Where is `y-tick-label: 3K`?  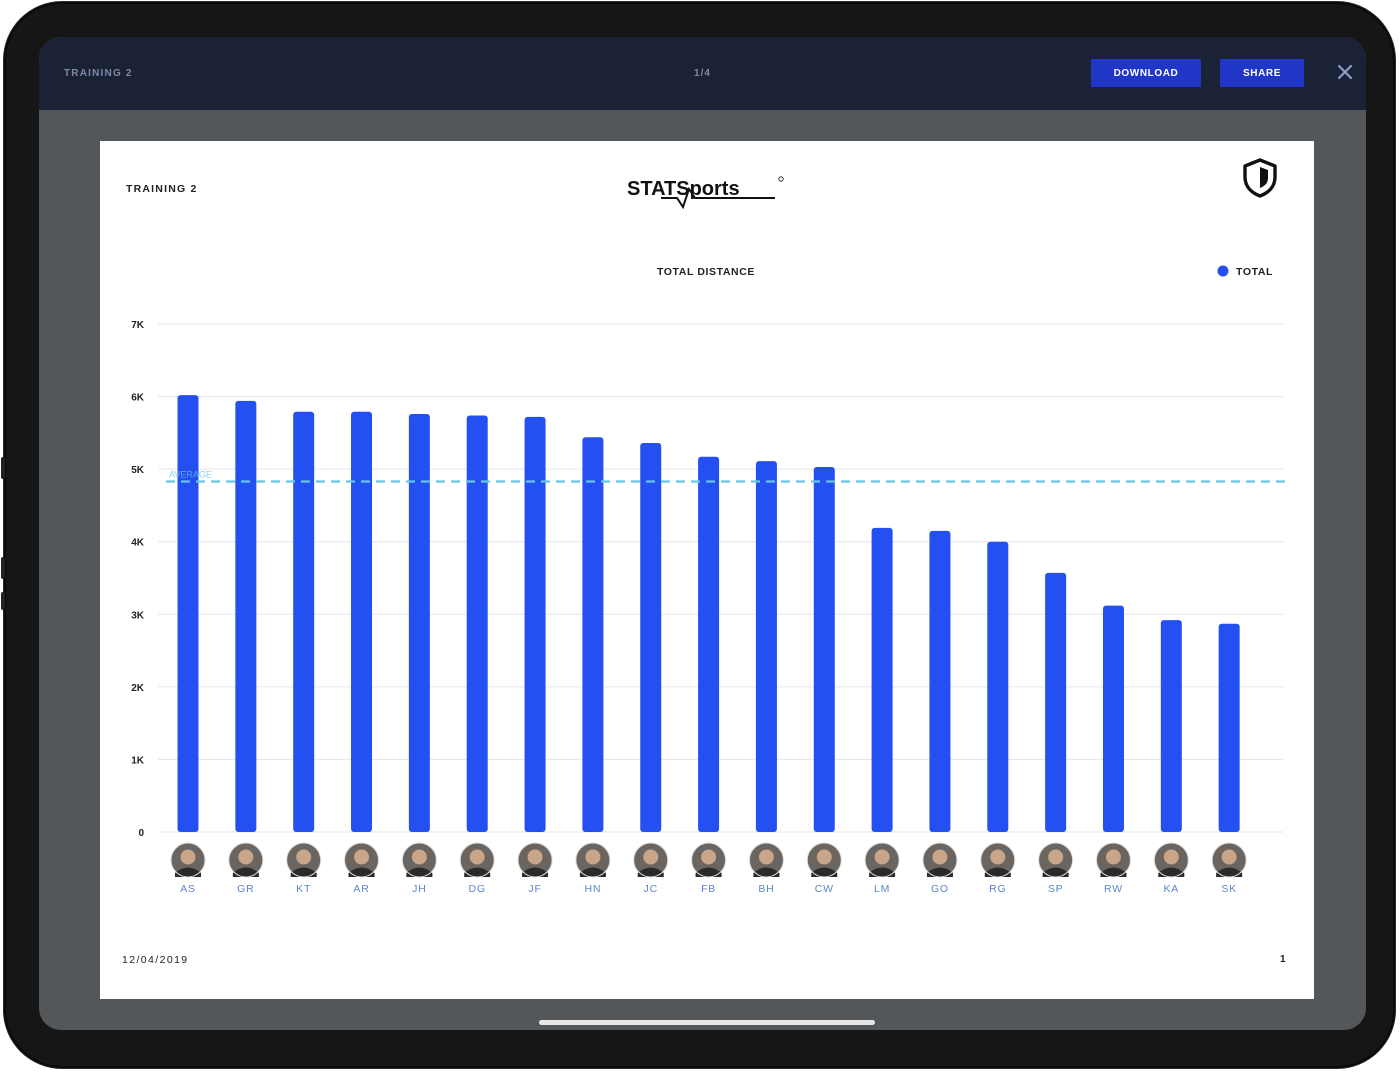 y-tick-label: 3K is located at coordinates (138, 615).